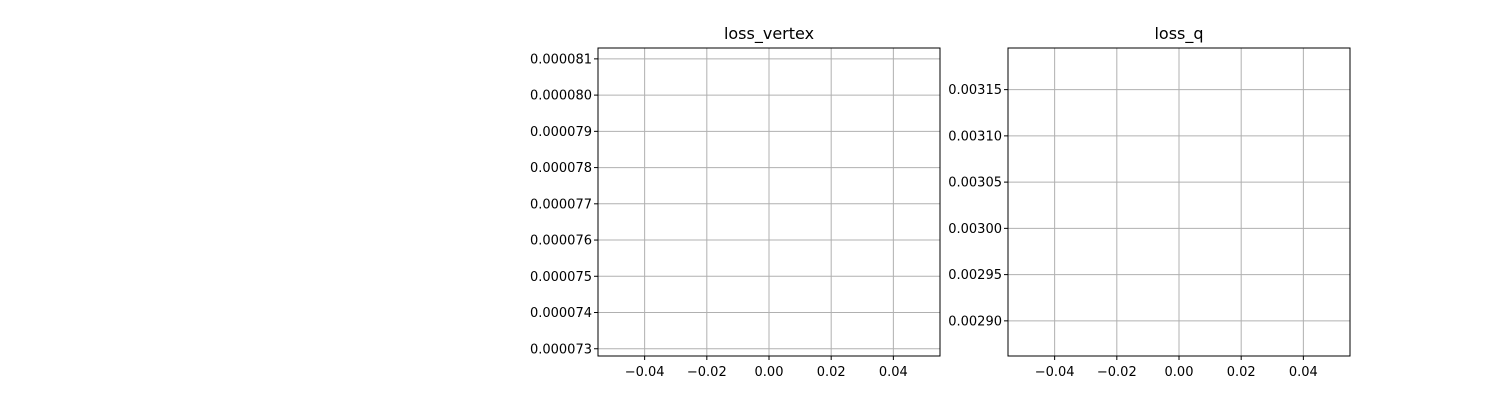 This screenshot has height=400, width=1500. I want to click on y-tick-label: 0.000077, so click(561, 204).